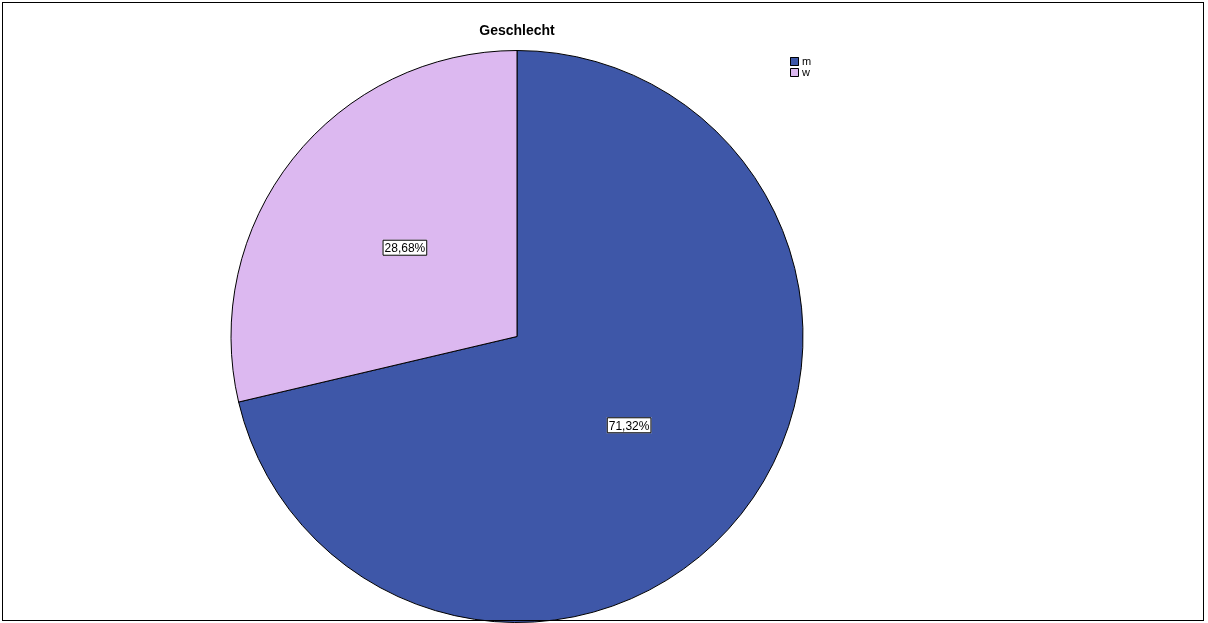  What do you see at coordinates (629, 425) in the screenshot?
I see `data-label: 71,32%` at bounding box center [629, 425].